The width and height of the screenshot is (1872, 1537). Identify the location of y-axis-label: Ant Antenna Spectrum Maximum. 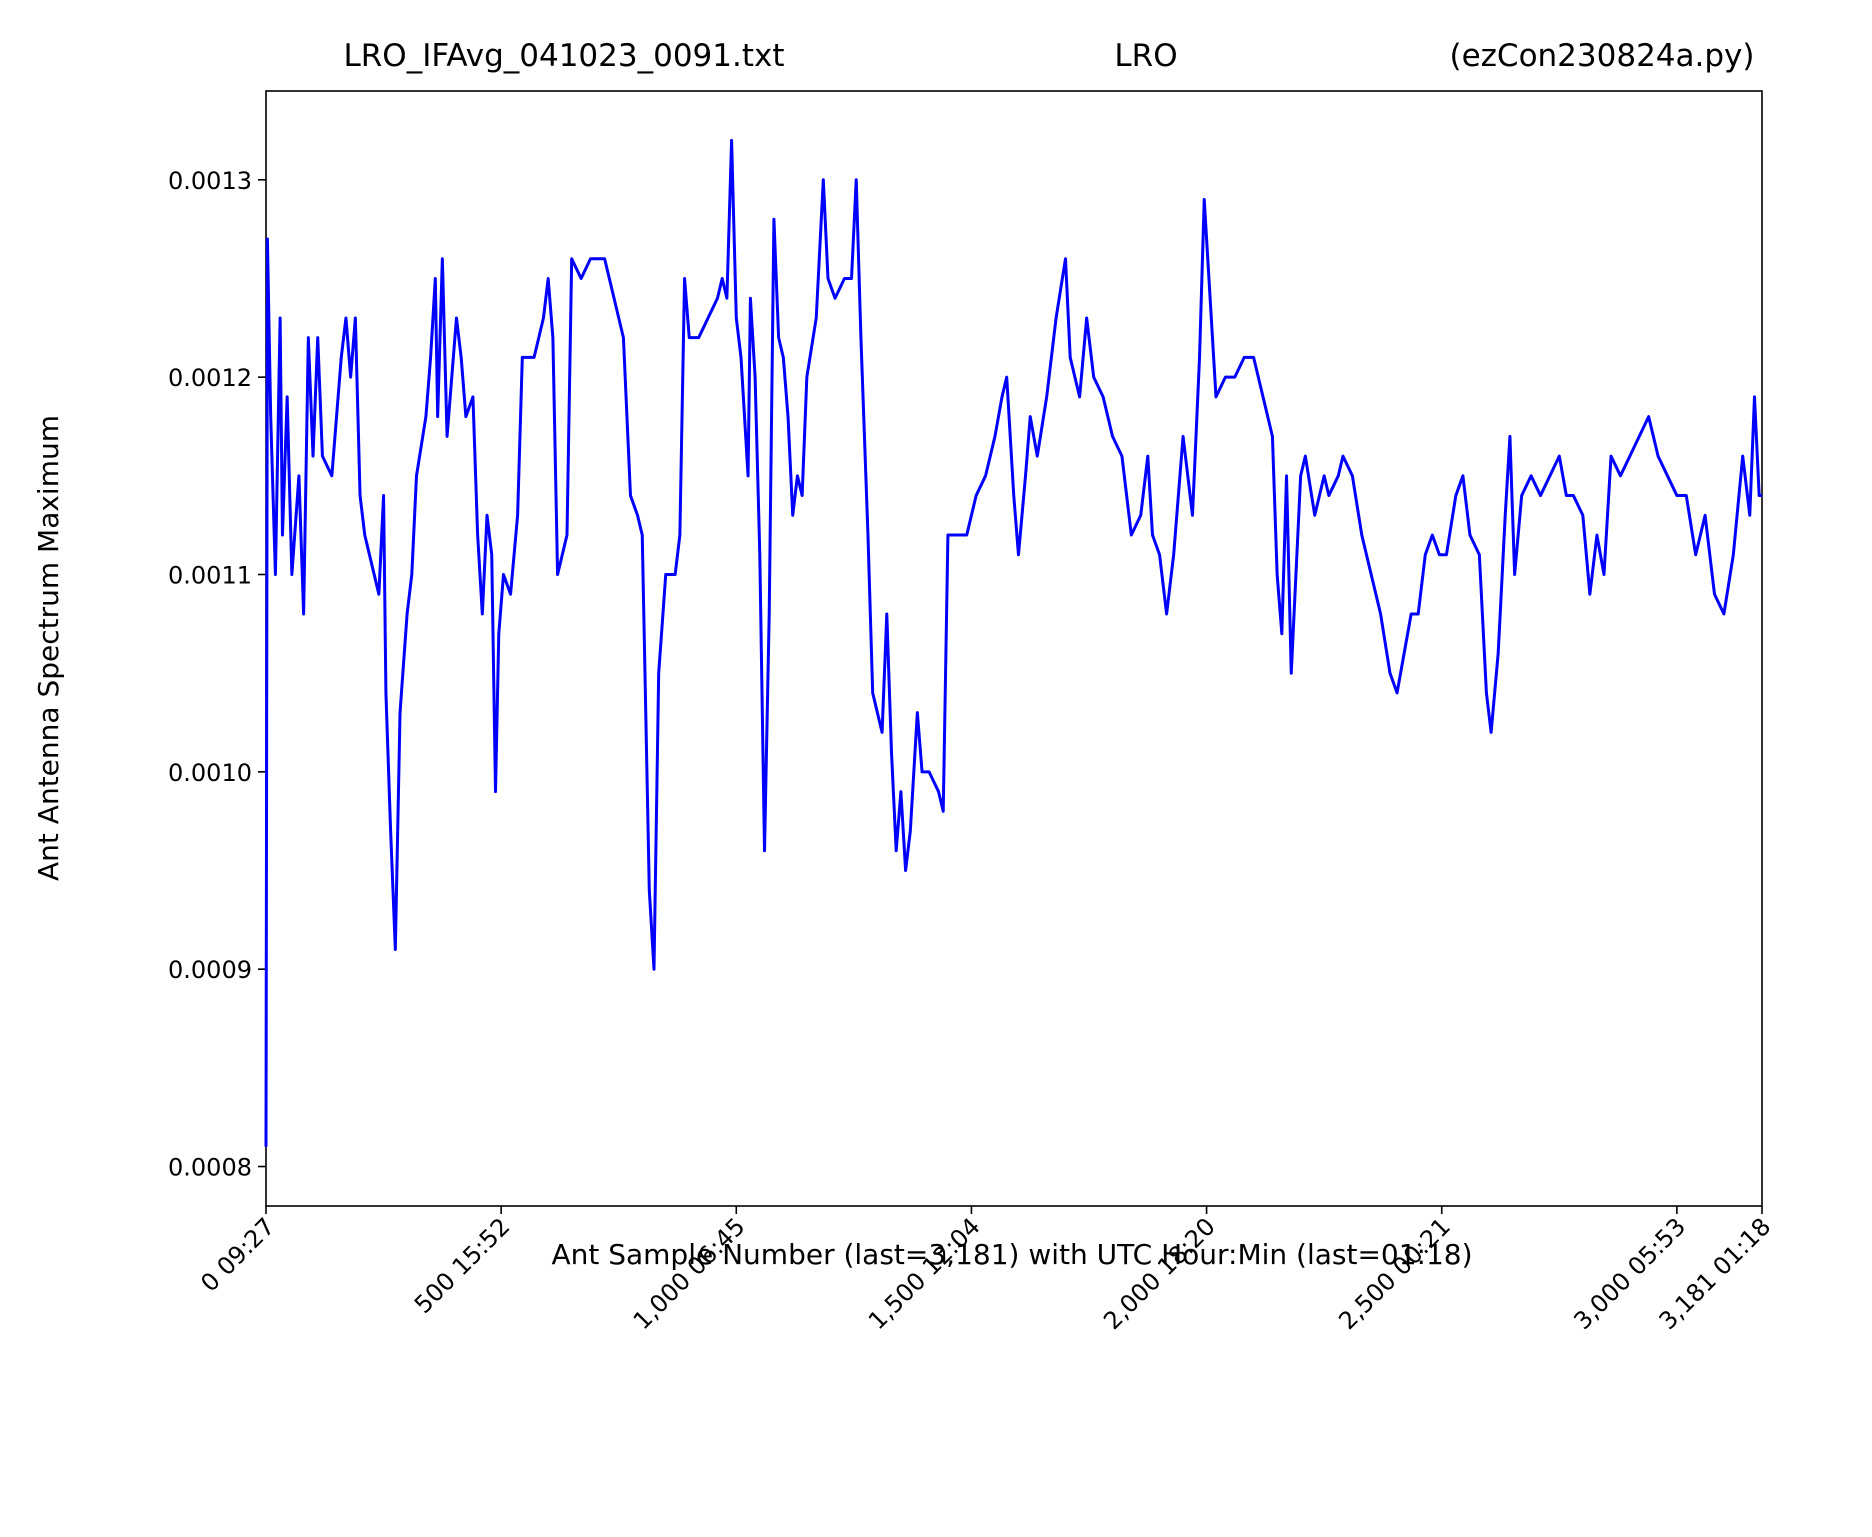
(48, 648).